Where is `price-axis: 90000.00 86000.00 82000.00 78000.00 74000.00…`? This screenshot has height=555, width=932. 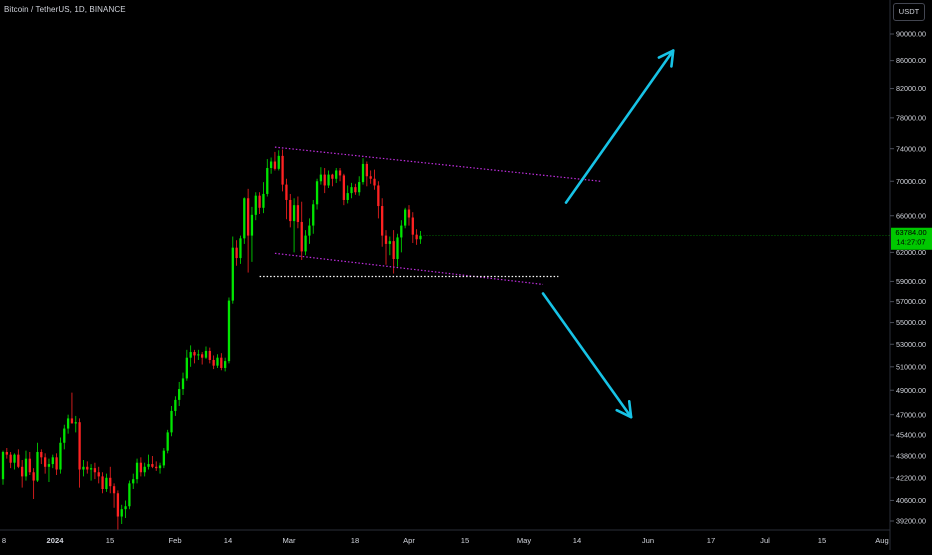 price-axis: 90000.00 86000.00 82000.00 78000.00 74000.00… is located at coordinates (908, 278).